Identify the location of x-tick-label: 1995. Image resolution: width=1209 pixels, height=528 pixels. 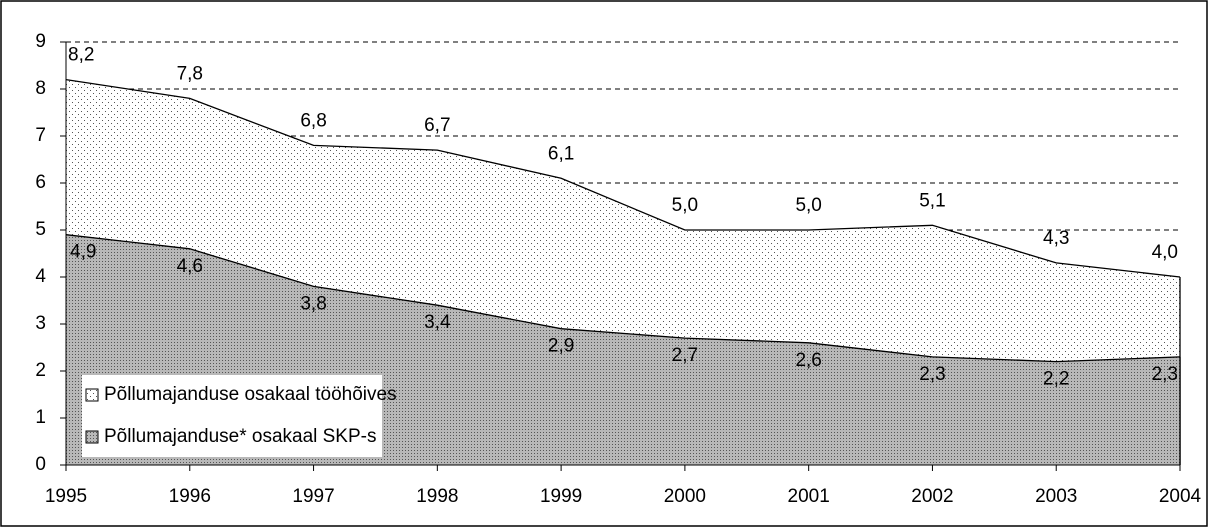
(66, 496).